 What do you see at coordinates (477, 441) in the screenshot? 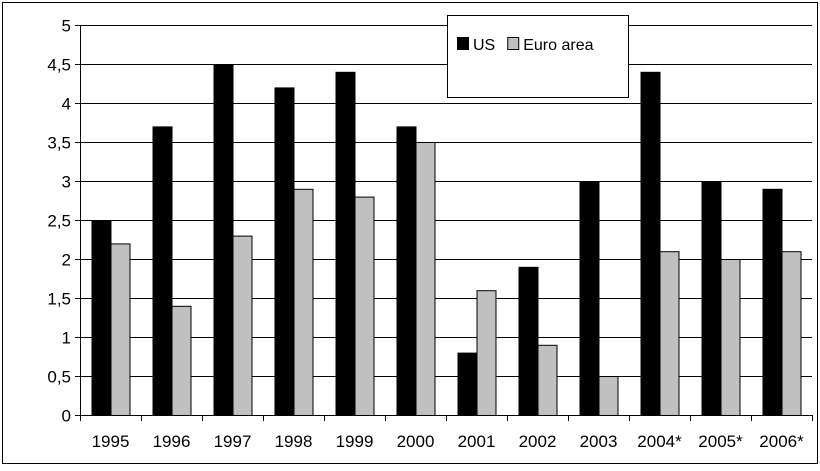
I see `x-tick-label: 2001` at bounding box center [477, 441].